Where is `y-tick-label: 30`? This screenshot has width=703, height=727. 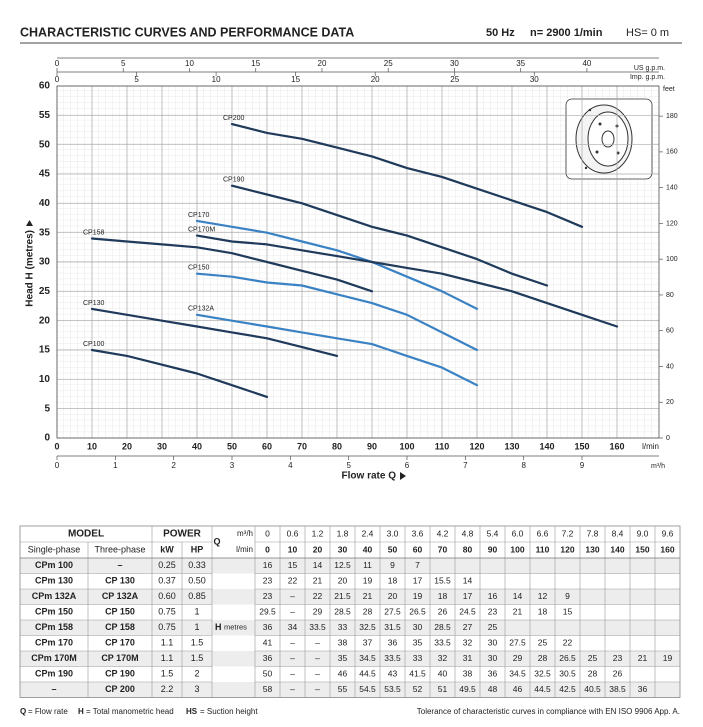 y-tick-label: 30 is located at coordinates (45, 262).